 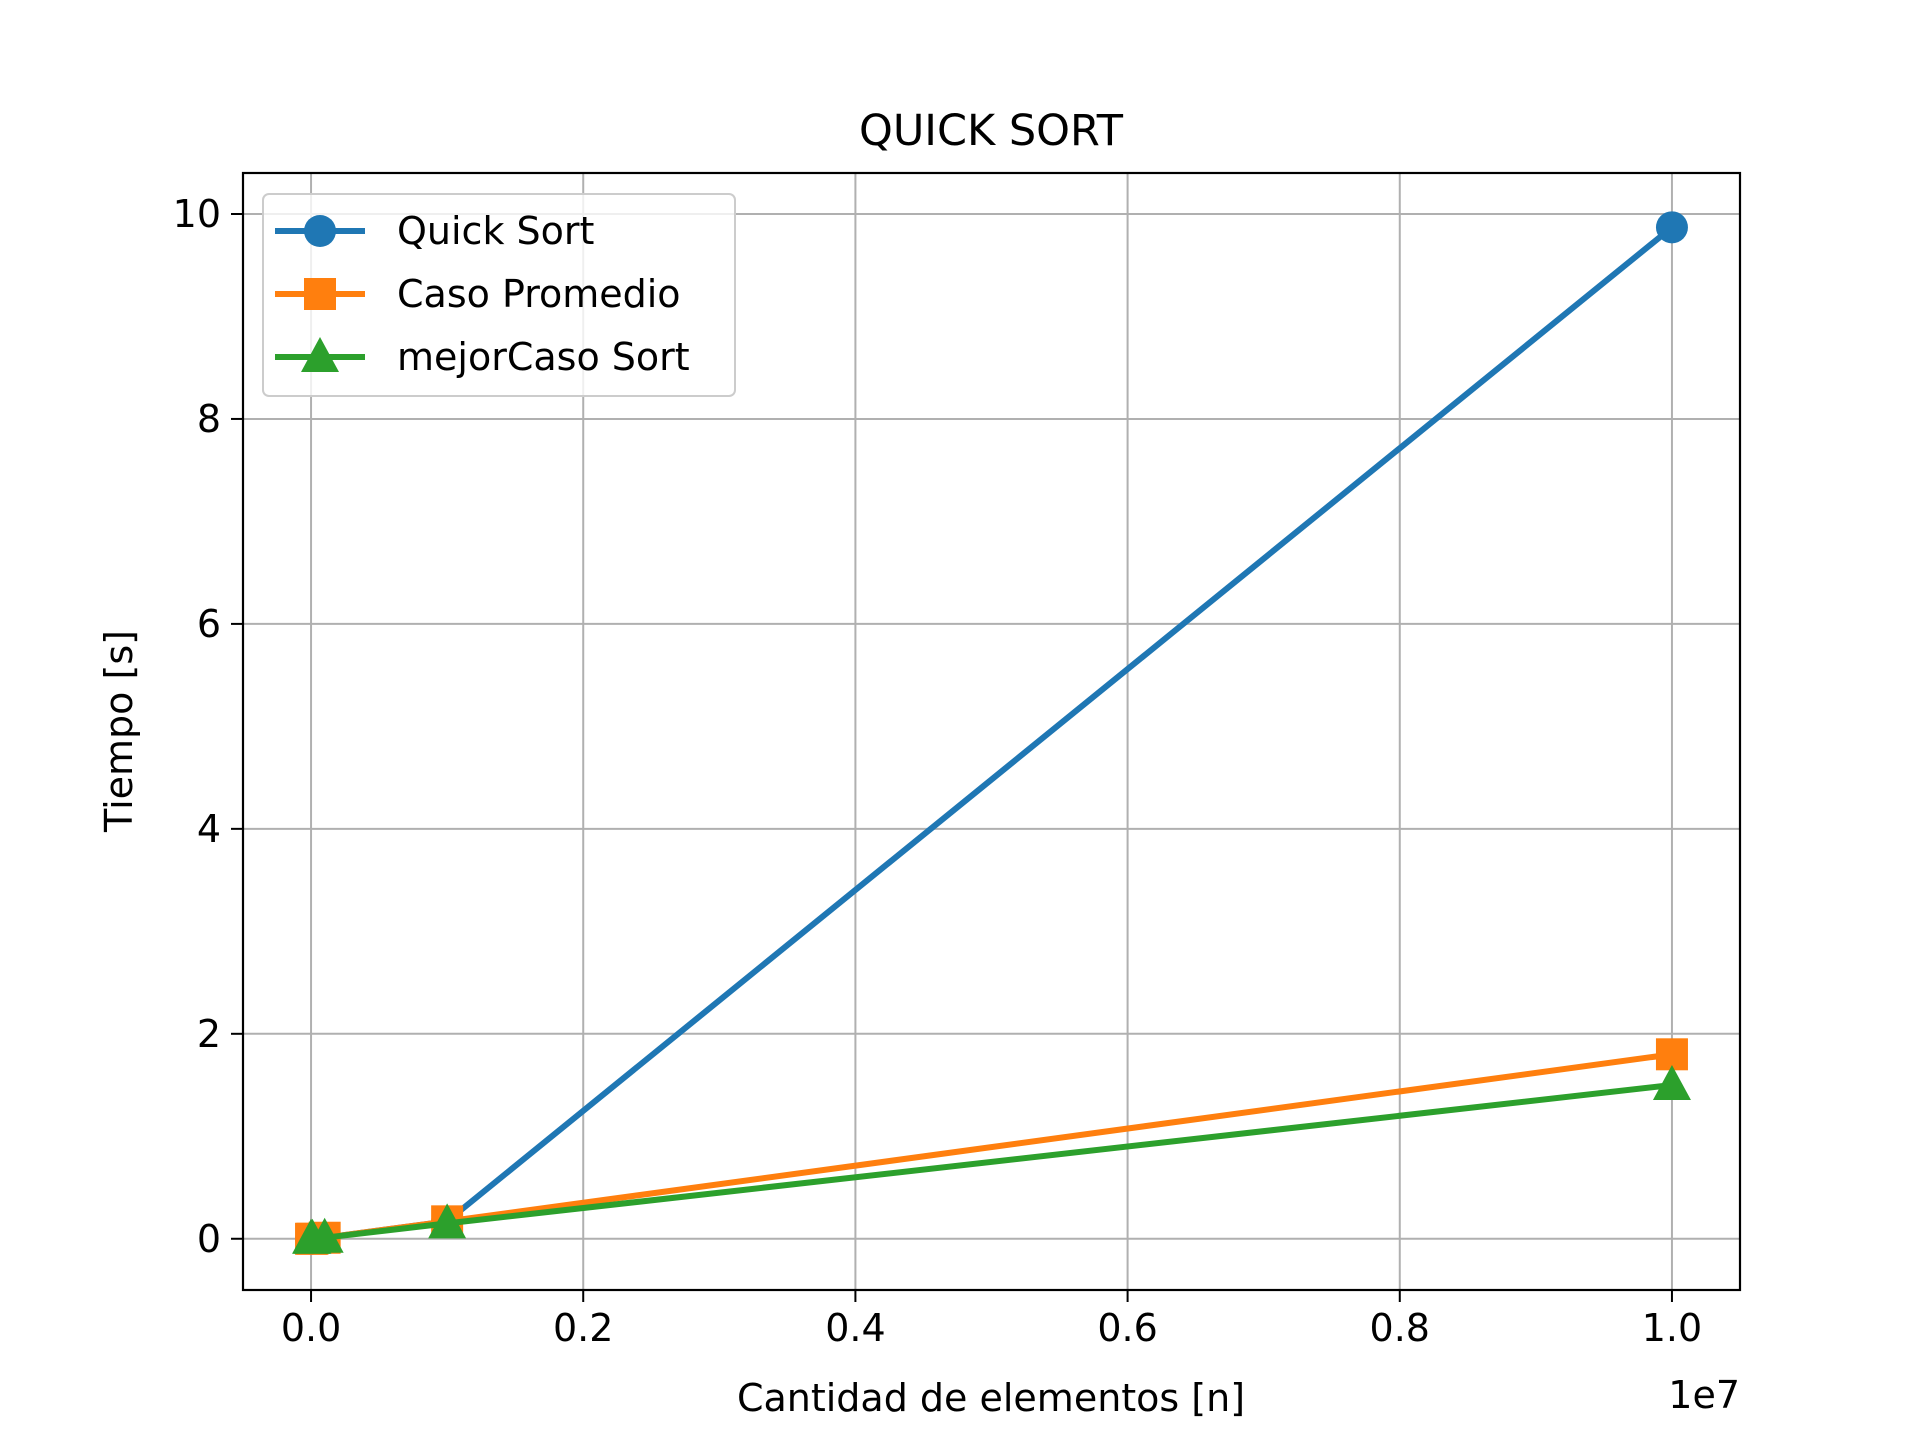 I want to click on legend-item: Quick Sort, so click(x=434, y=231).